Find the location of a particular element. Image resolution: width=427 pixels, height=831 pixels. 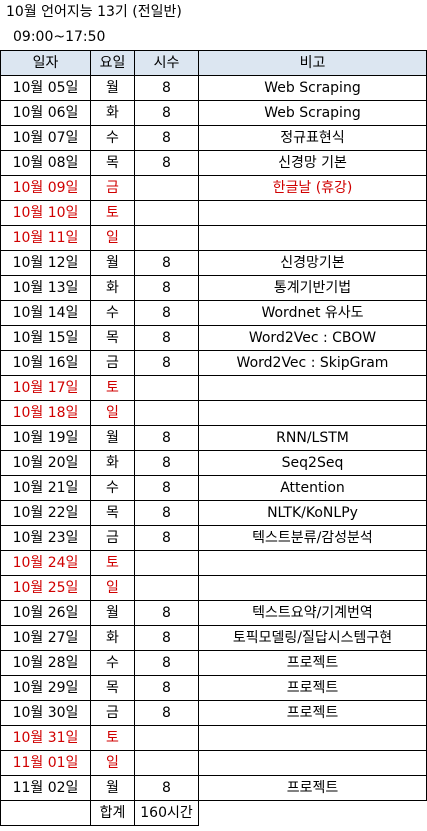

note-cell: 토픽모델링/질답시스템구현 is located at coordinates (312, 638).